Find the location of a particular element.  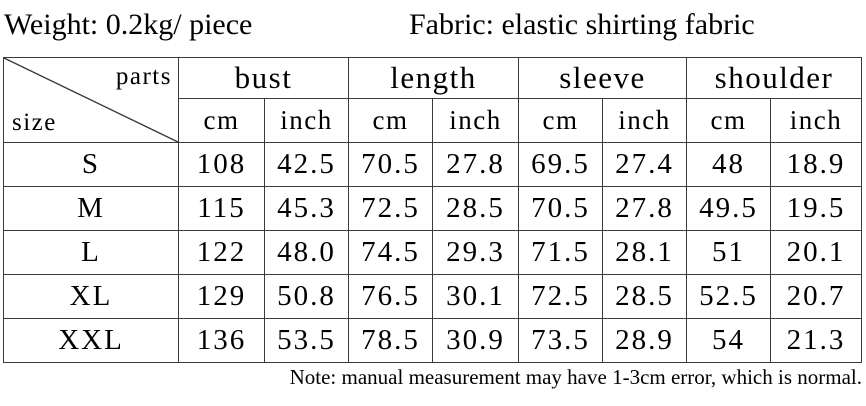

bust-inch-cell: 42.5 is located at coordinates (306, 164).